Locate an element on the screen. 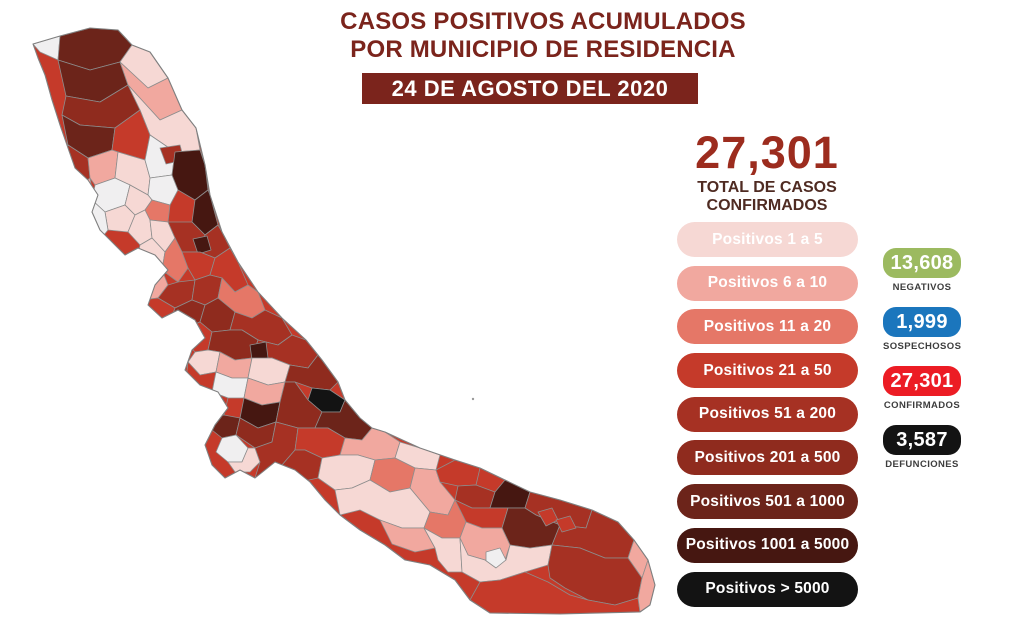  legend-item-21-50: Positivos 21 a 50 is located at coordinates (767, 371).